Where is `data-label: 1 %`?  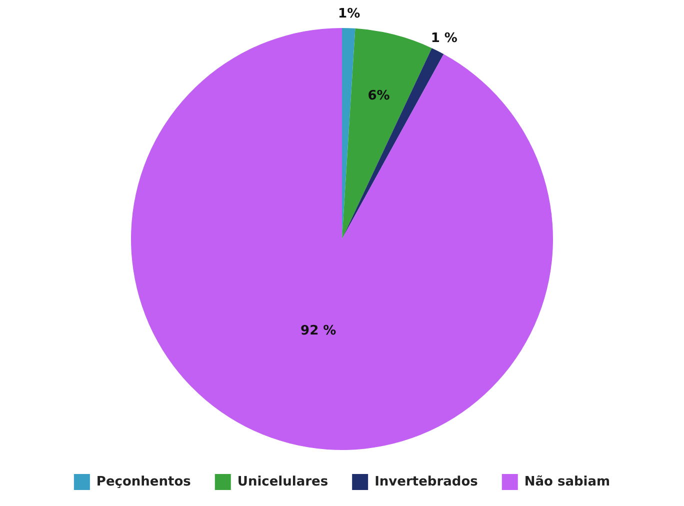
data-label: 1 % is located at coordinates (444, 38).